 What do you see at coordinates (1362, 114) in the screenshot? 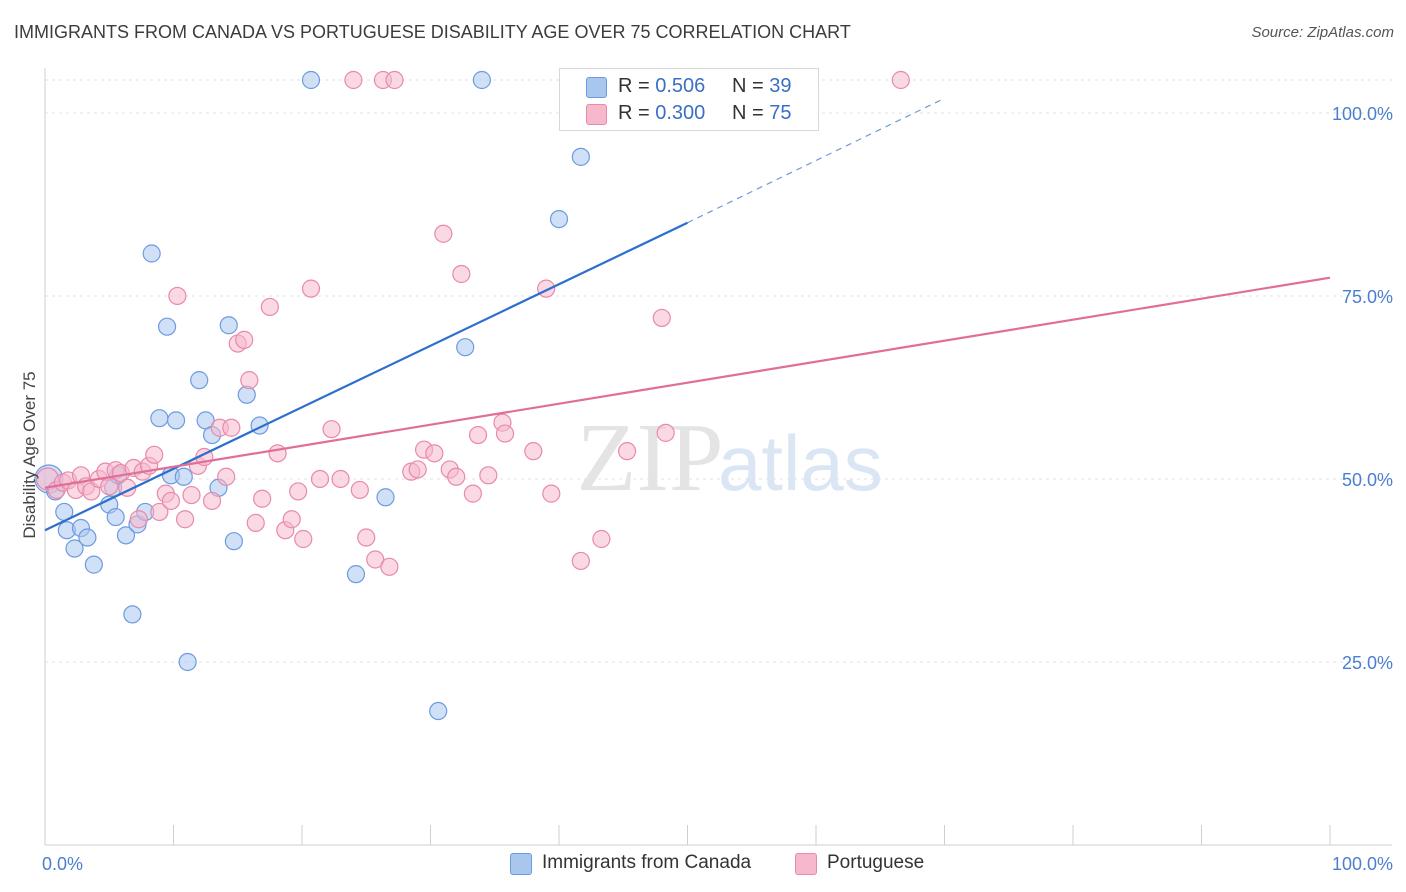
I see `y-tick-label: 100.0%` at bounding box center [1362, 114].